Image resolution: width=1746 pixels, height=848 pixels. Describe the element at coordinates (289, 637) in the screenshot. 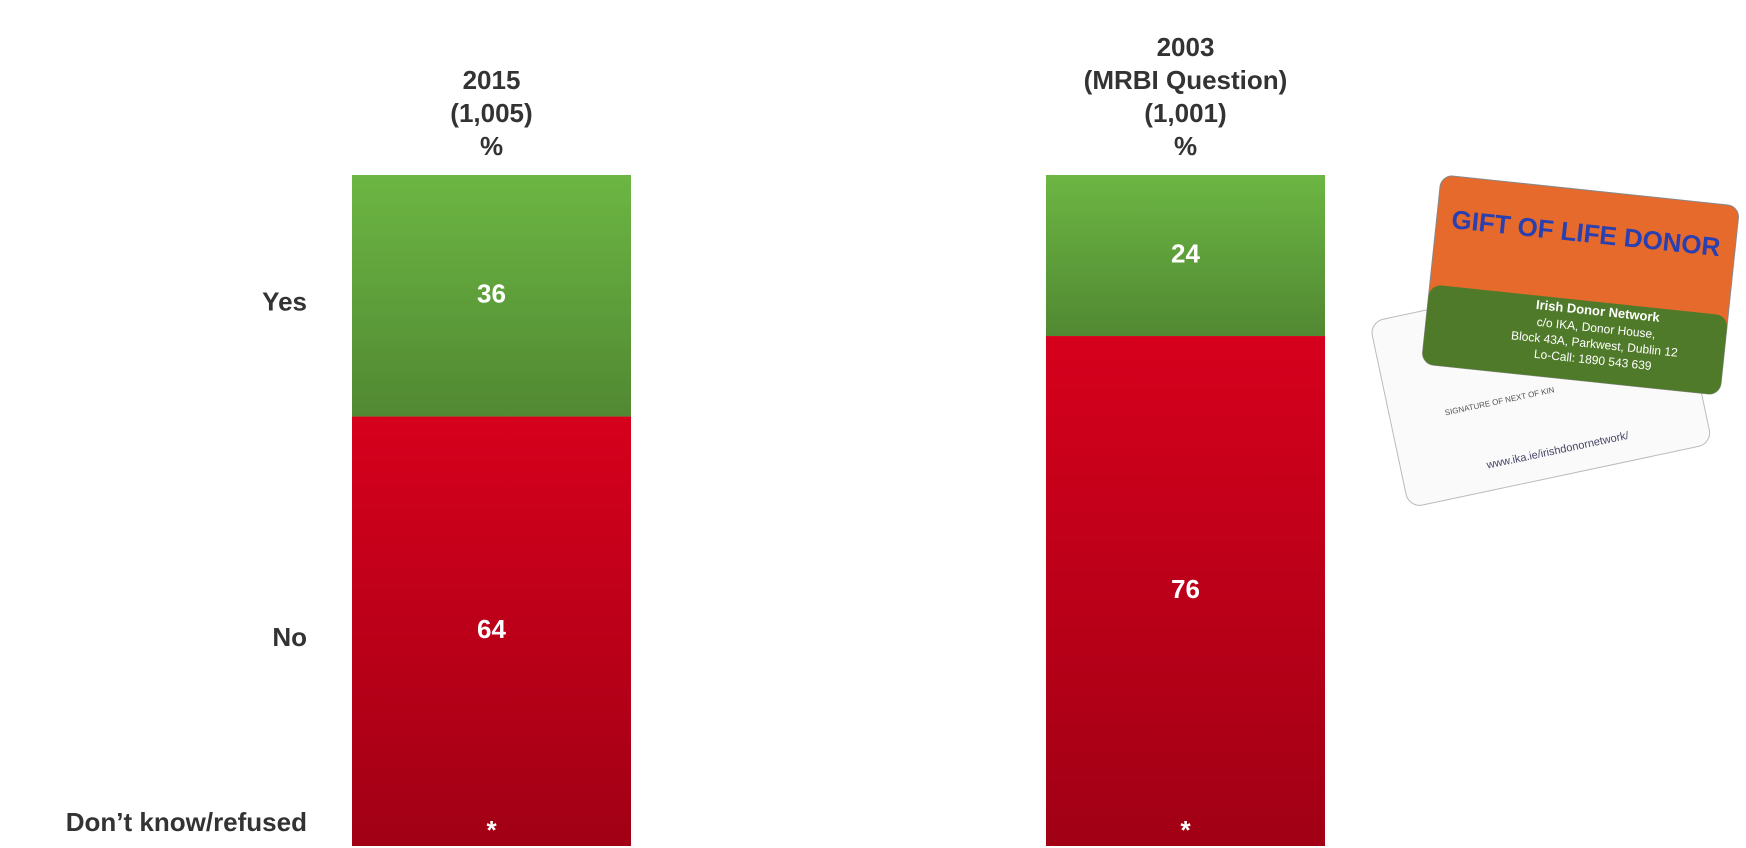

I see `row-label: No` at that location.